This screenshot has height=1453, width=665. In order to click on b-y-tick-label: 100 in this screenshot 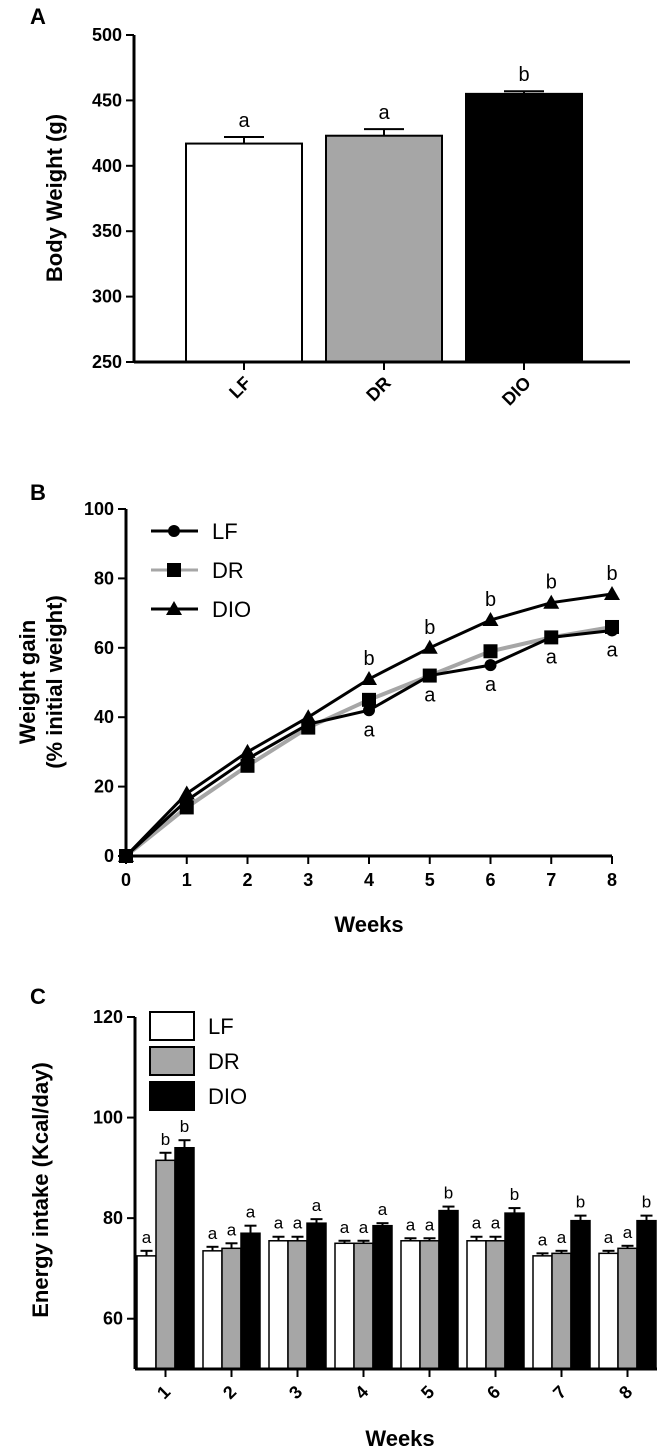, I will do `click(99, 509)`.